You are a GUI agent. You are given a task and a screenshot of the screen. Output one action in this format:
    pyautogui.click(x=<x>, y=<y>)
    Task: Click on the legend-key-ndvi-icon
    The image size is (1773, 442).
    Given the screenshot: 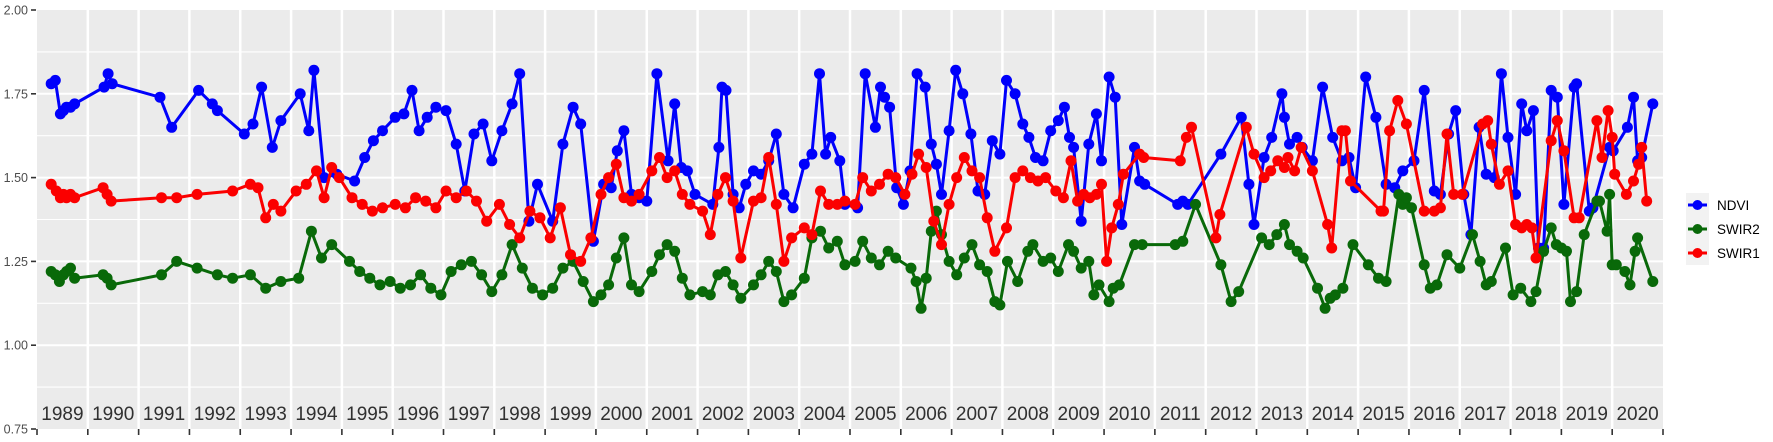 What is the action you would take?
    pyautogui.click(x=1697, y=205)
    